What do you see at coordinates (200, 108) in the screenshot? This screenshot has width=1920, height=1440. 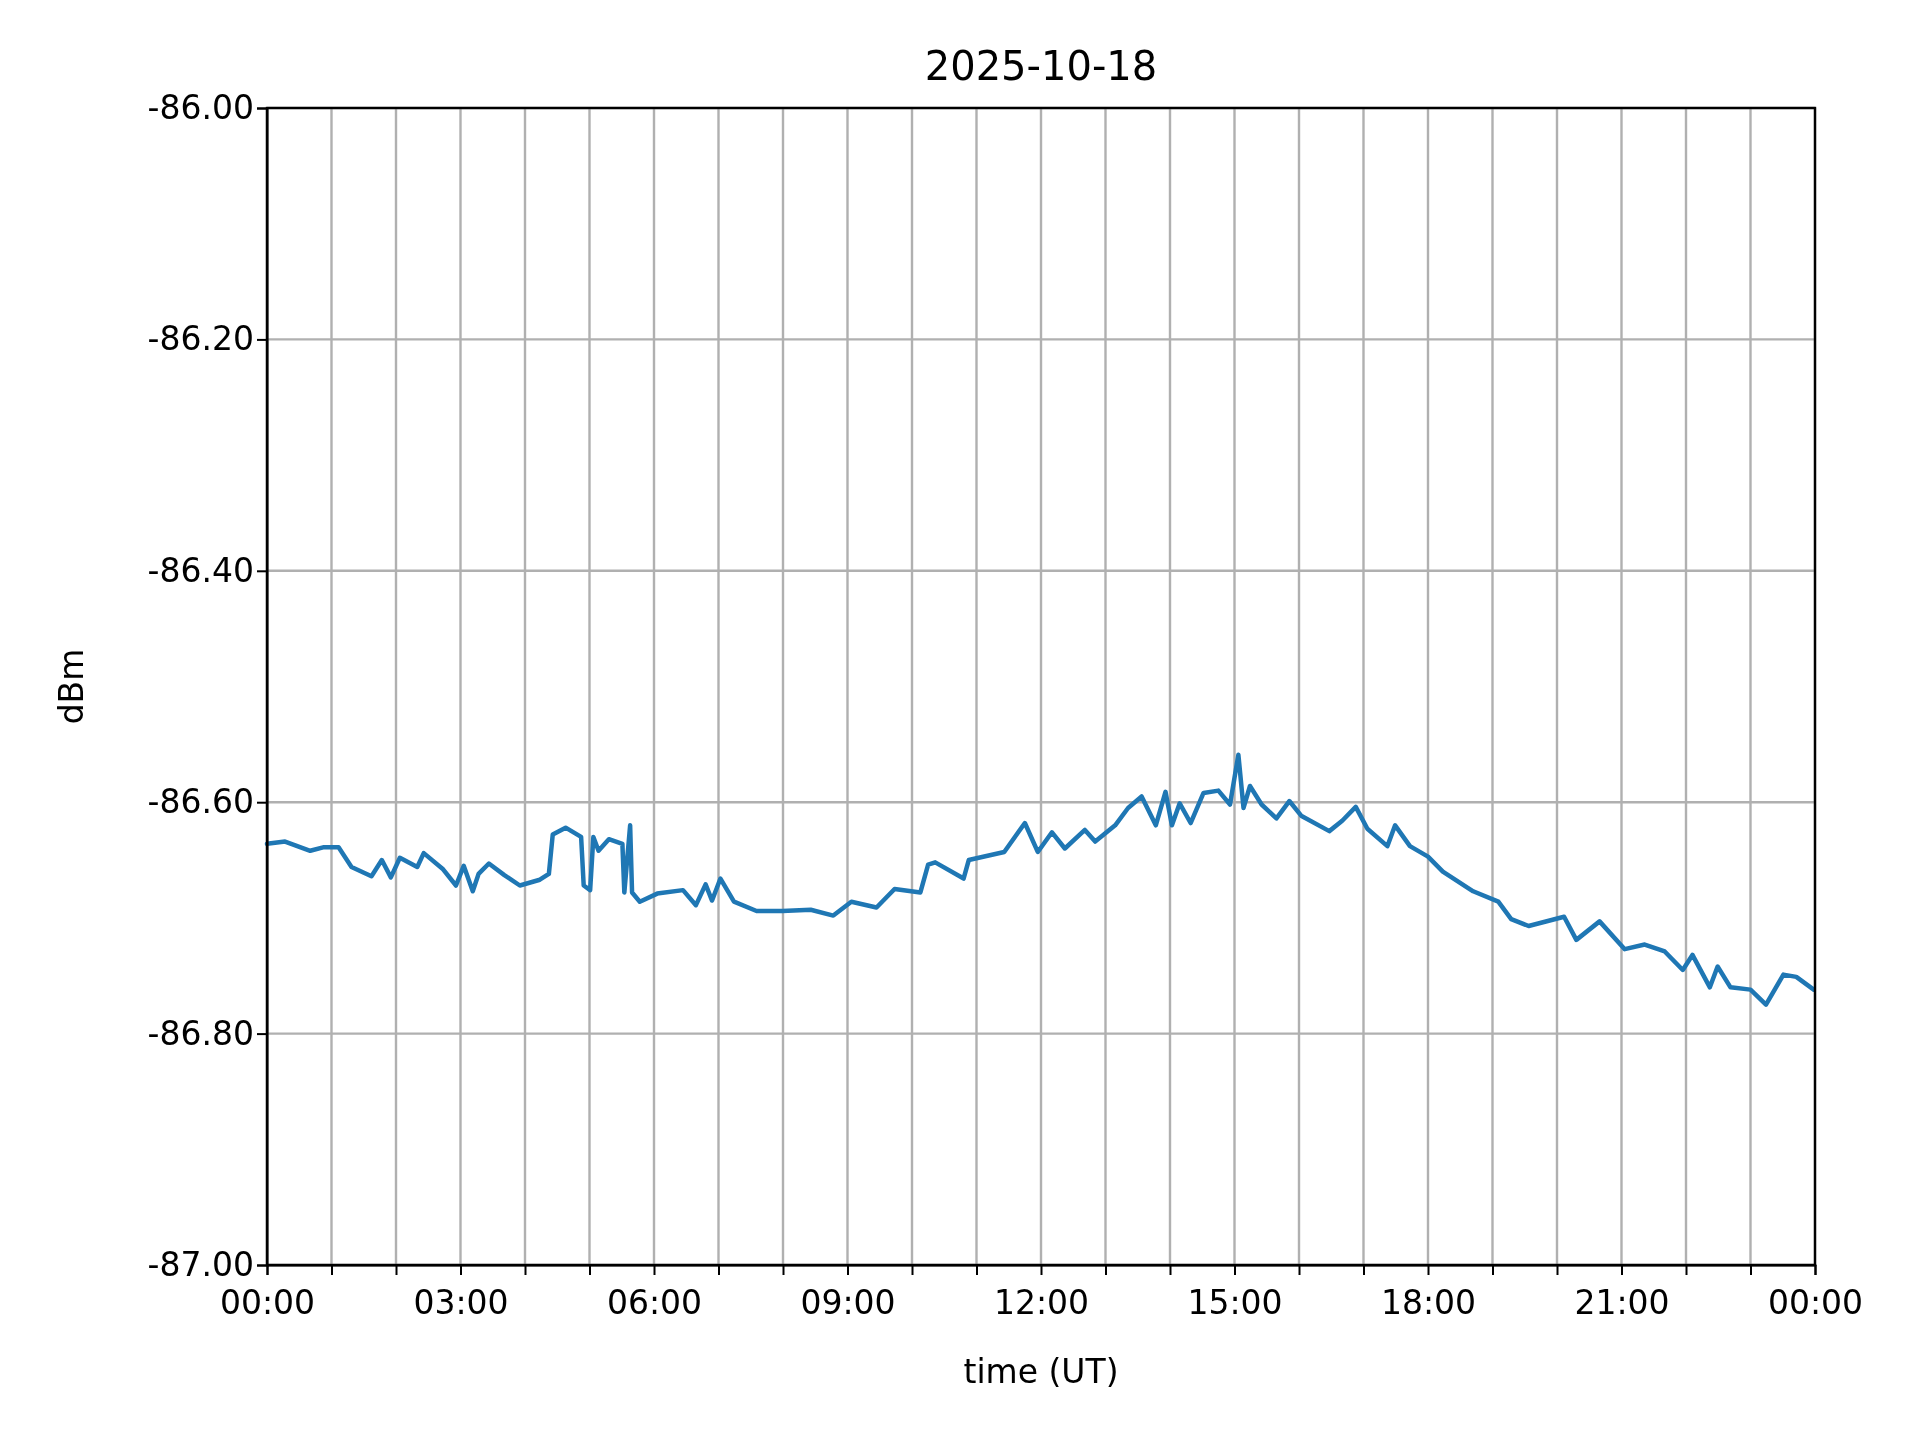 I see `y-tick-label: -86.00` at bounding box center [200, 108].